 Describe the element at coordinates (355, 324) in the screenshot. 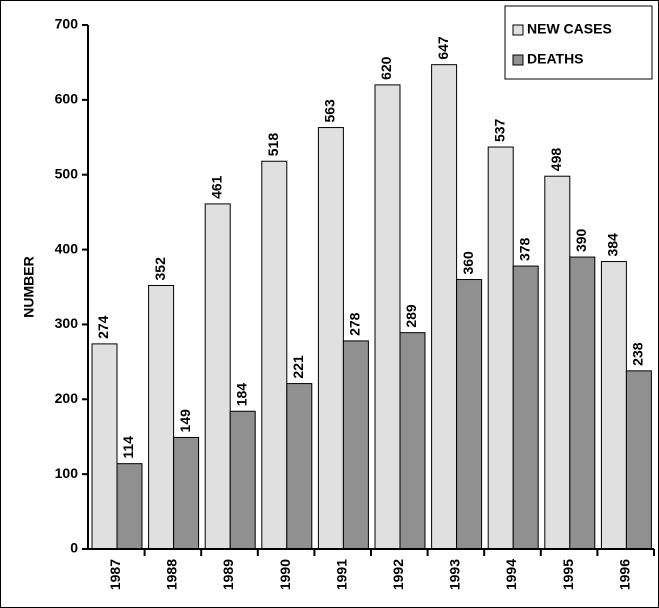

I see `value-label: 278` at that location.